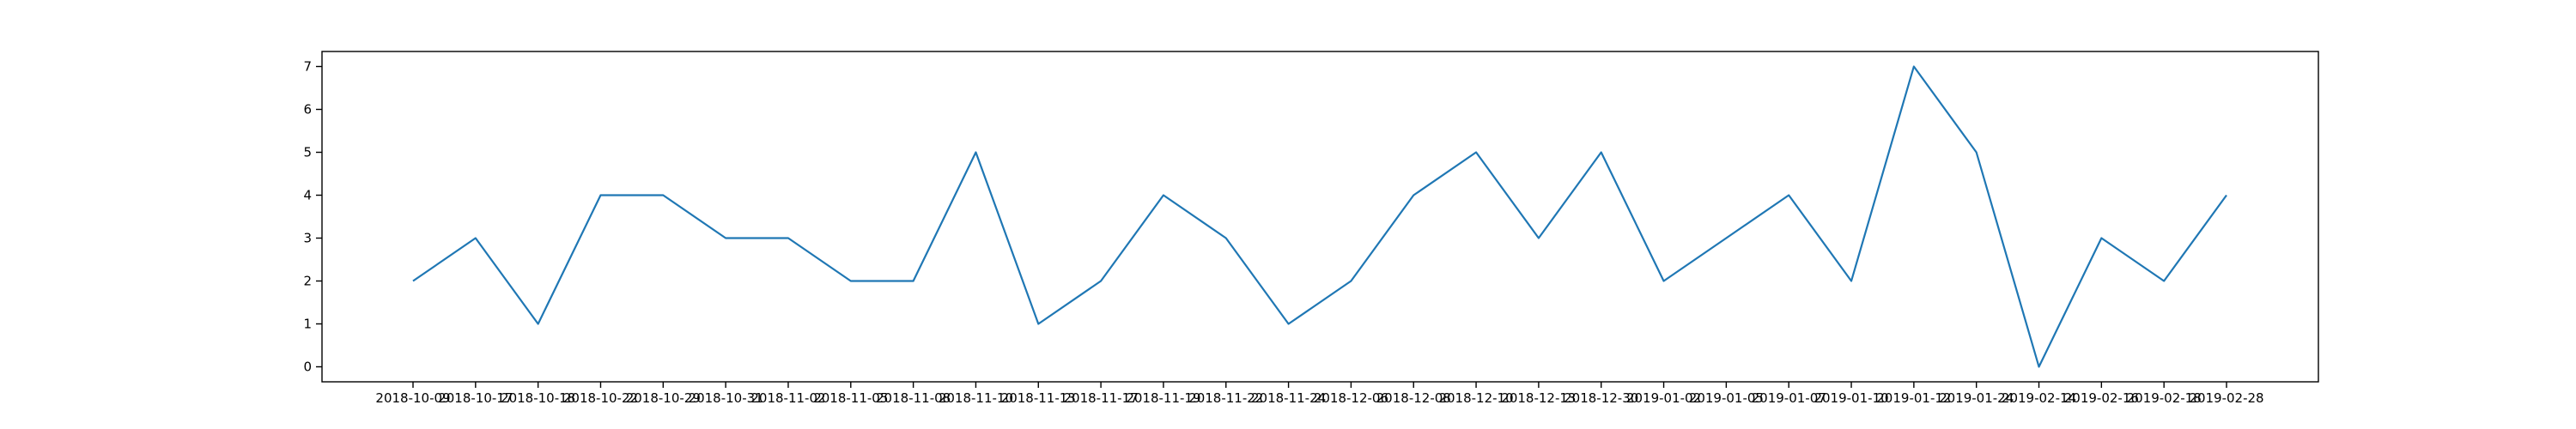 The height and width of the screenshot is (429, 2576). Describe the element at coordinates (1225, 398) in the screenshot. I see `x-tick-label: 2018-11-22` at that location.